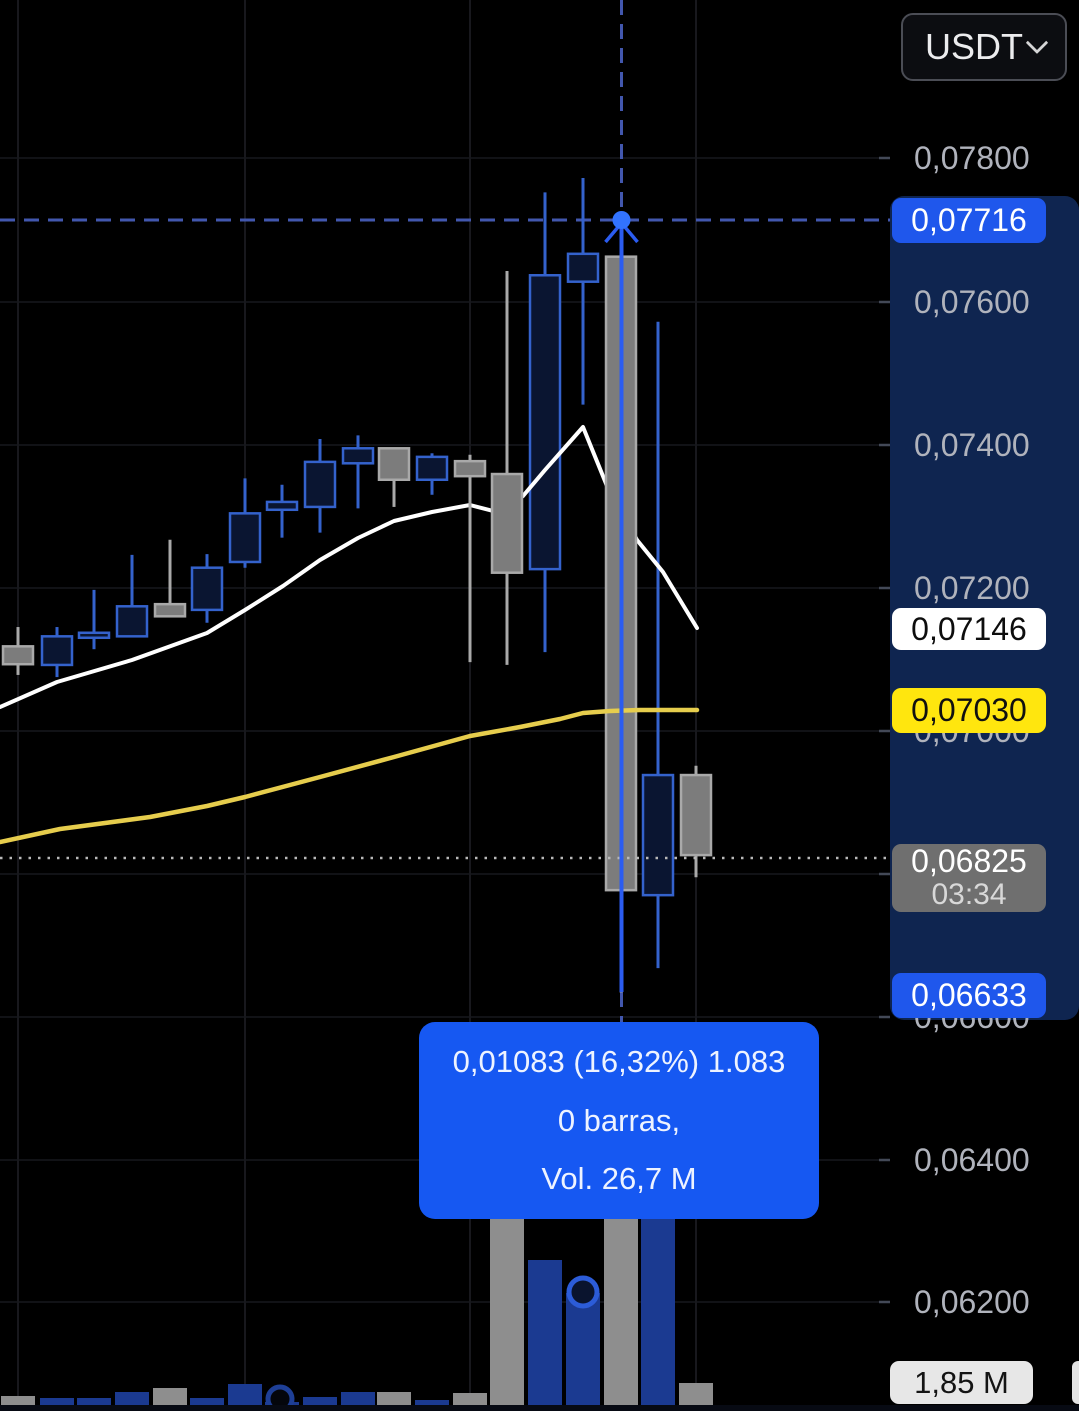 The width and height of the screenshot is (1079, 1411). I want to click on ma-yellow-line, so click(350, 776).